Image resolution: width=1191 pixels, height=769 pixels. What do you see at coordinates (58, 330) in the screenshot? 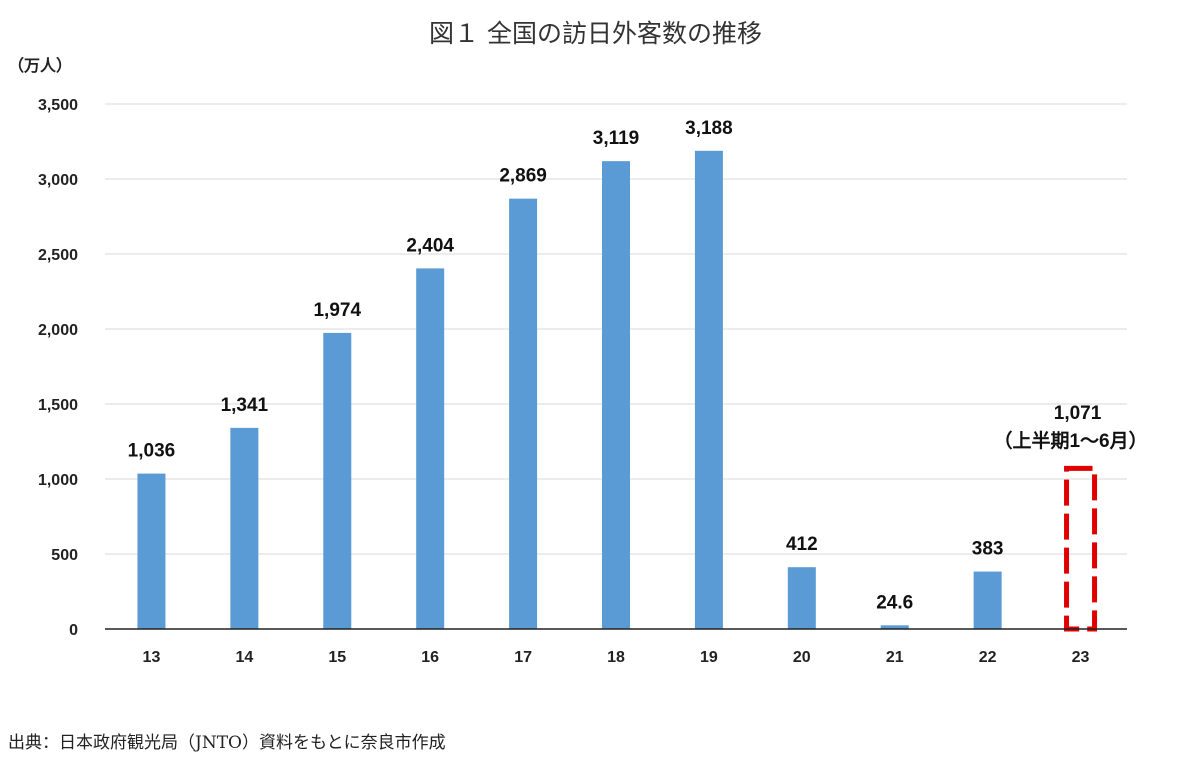
I see `y-tick-label: 2,000` at bounding box center [58, 330].